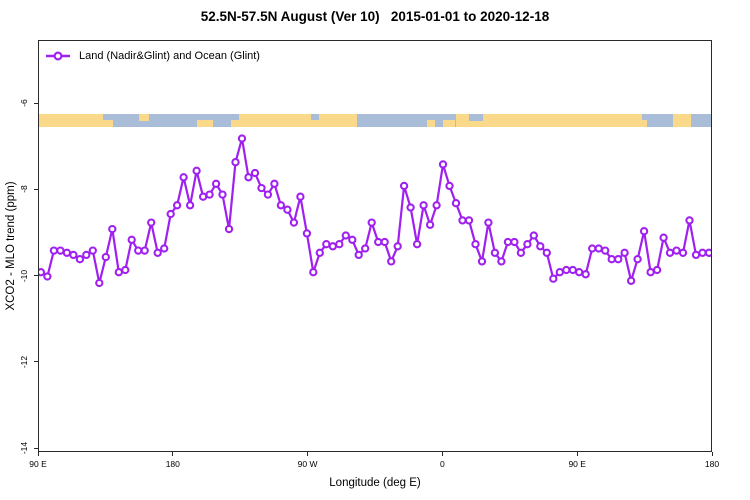 The height and width of the screenshot is (500, 750). I want to click on x-axis-tick-label: 90 E, so click(38, 464).